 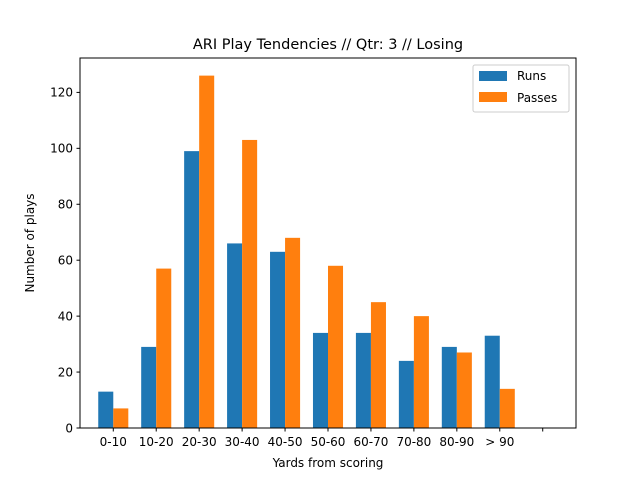 What do you see at coordinates (328, 463) in the screenshot?
I see `x-axis-label: Yards from scoring` at bounding box center [328, 463].